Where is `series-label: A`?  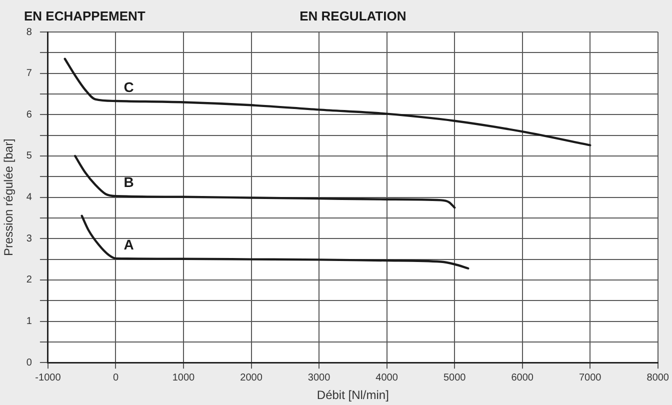
series-label: A is located at coordinates (129, 244).